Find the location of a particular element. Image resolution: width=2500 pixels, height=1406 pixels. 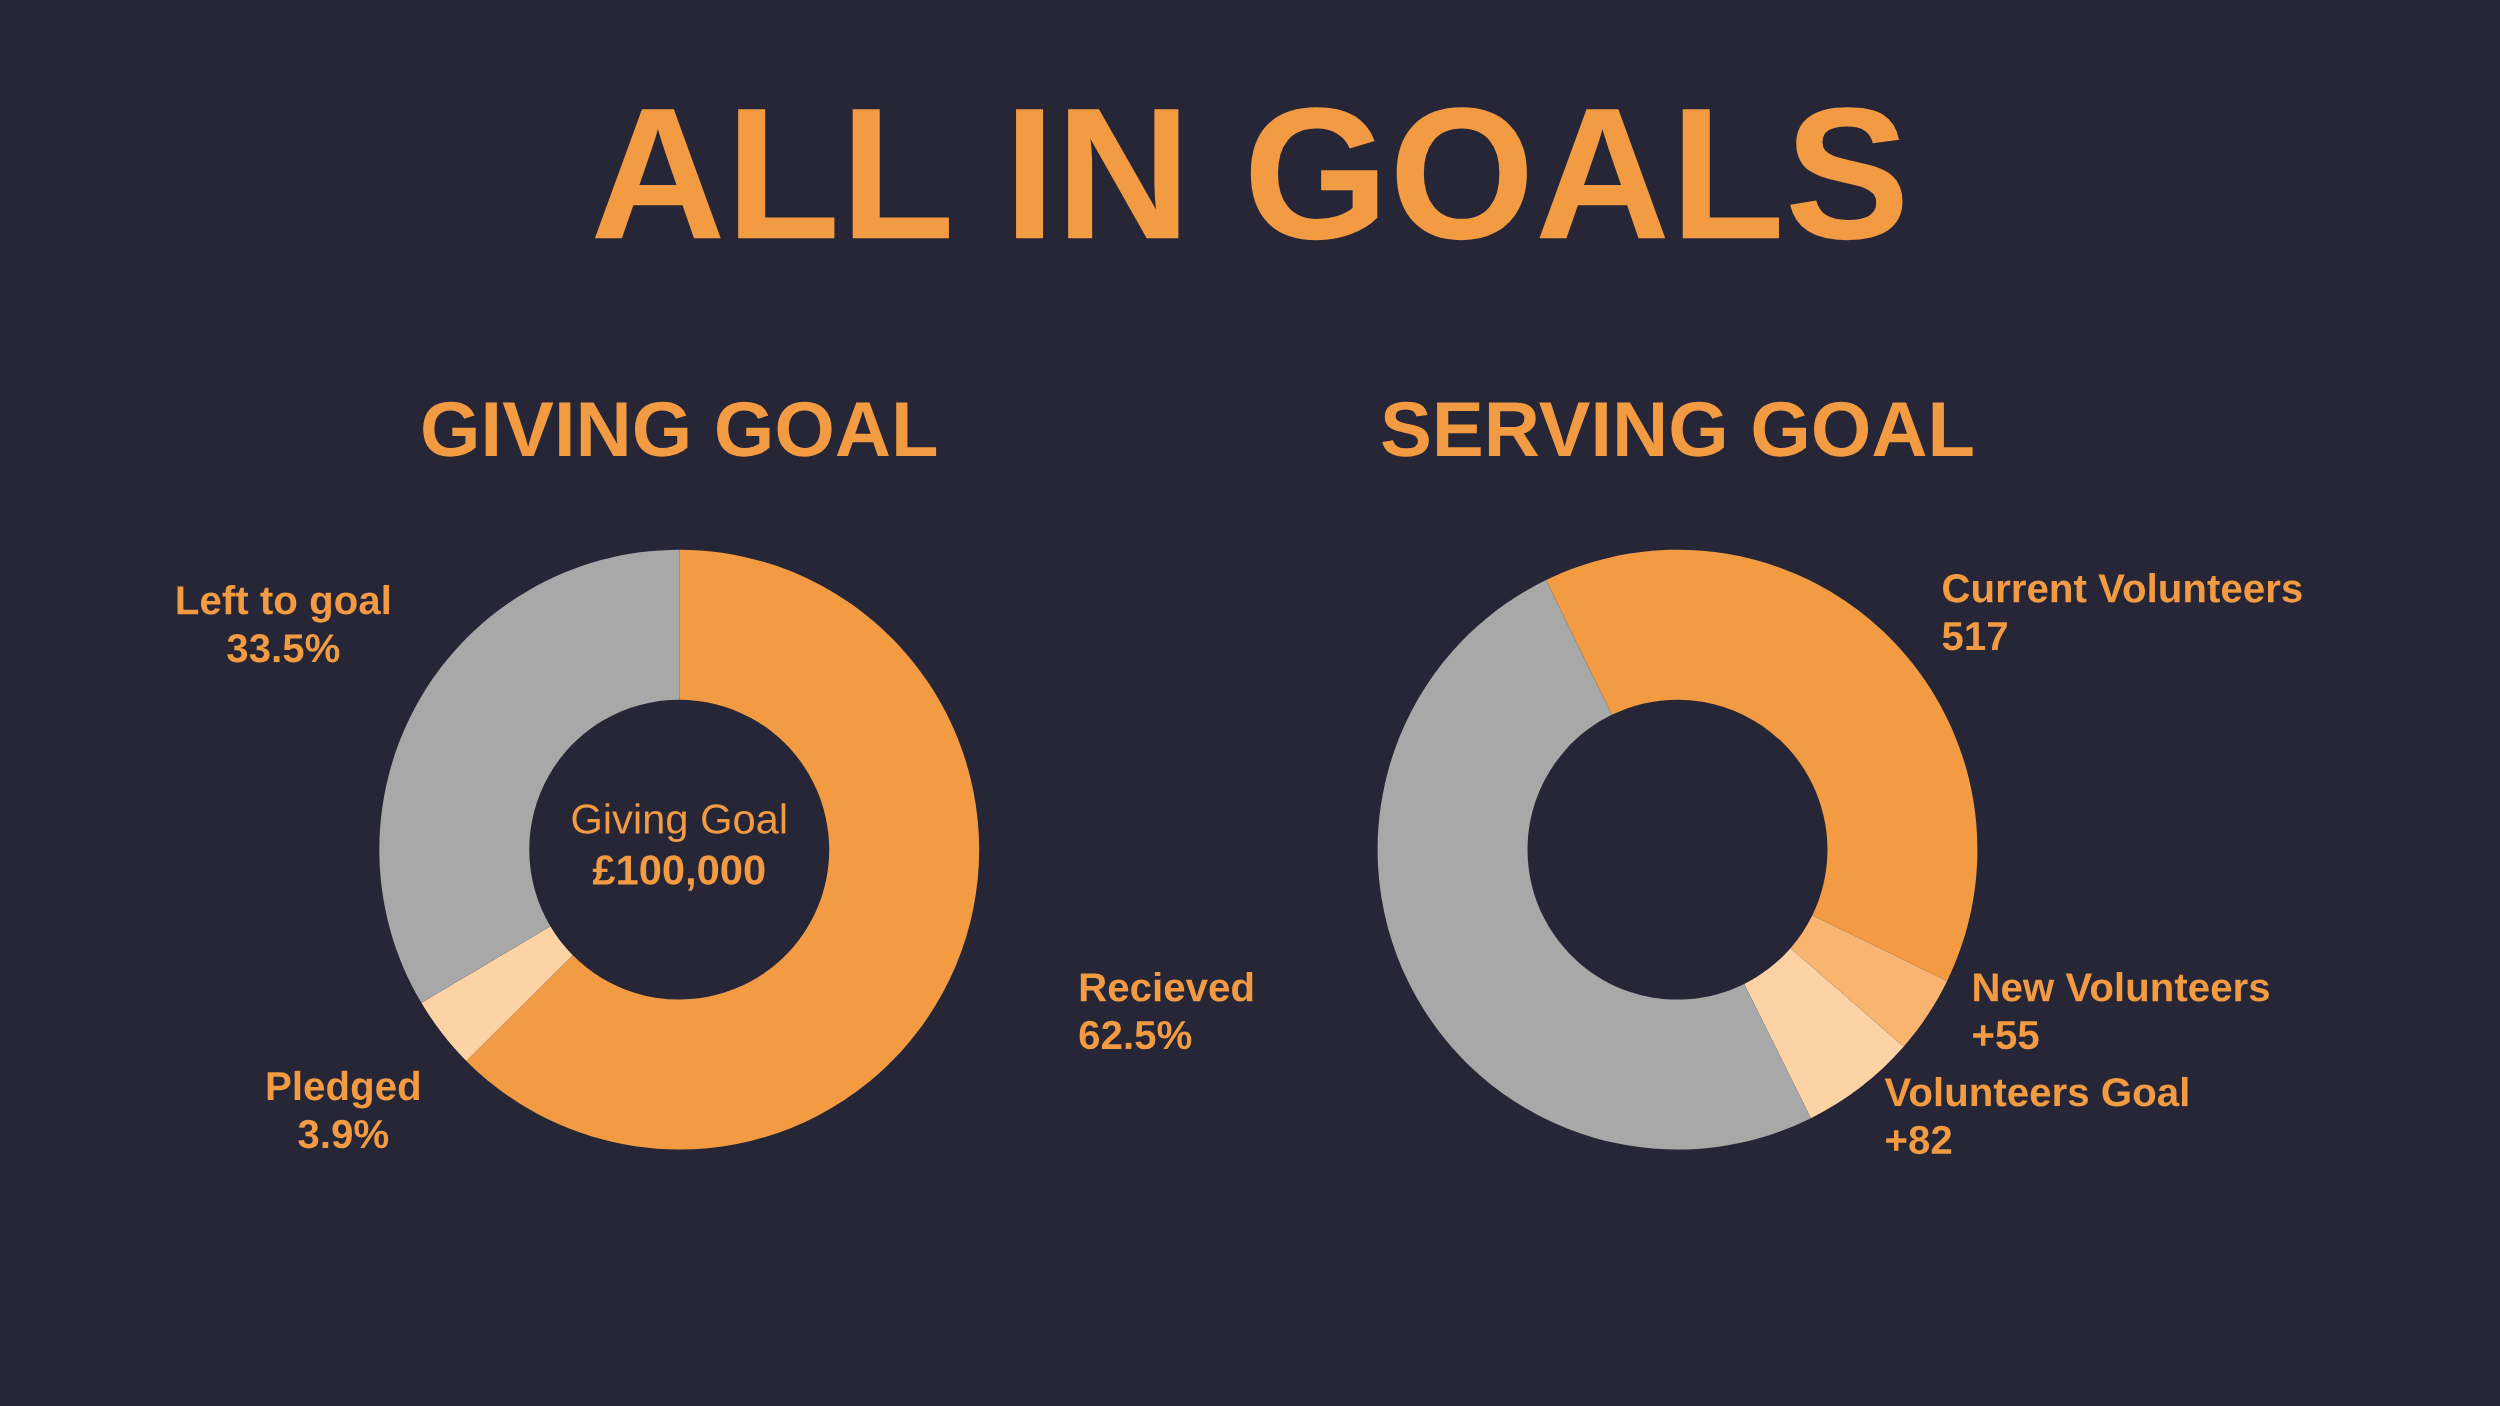

text: £100,000 is located at coordinates (678, 873).